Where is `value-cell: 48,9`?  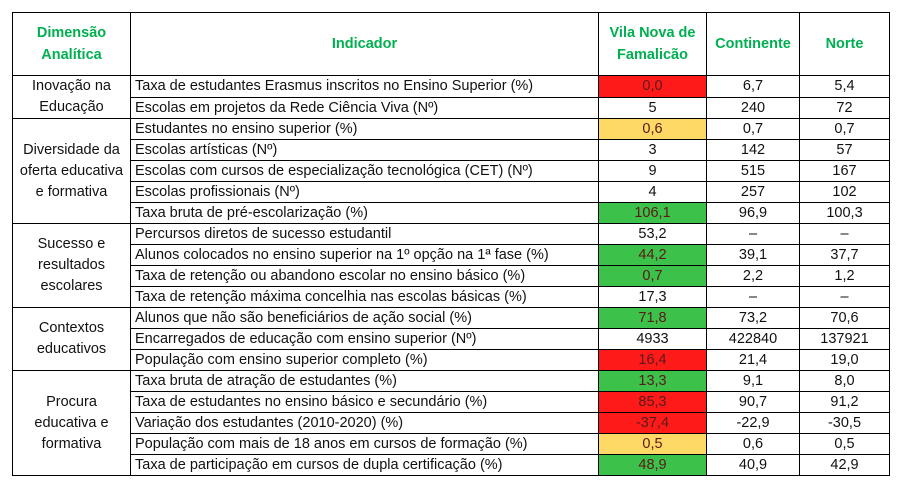
value-cell: 48,9 is located at coordinates (652, 465).